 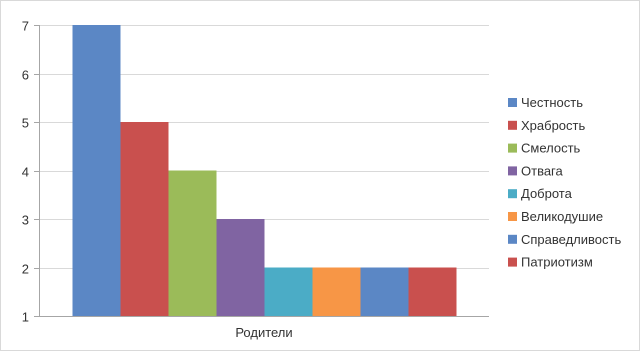 What do you see at coordinates (25, 26) in the screenshot?
I see `y-tick-label: 7` at bounding box center [25, 26].